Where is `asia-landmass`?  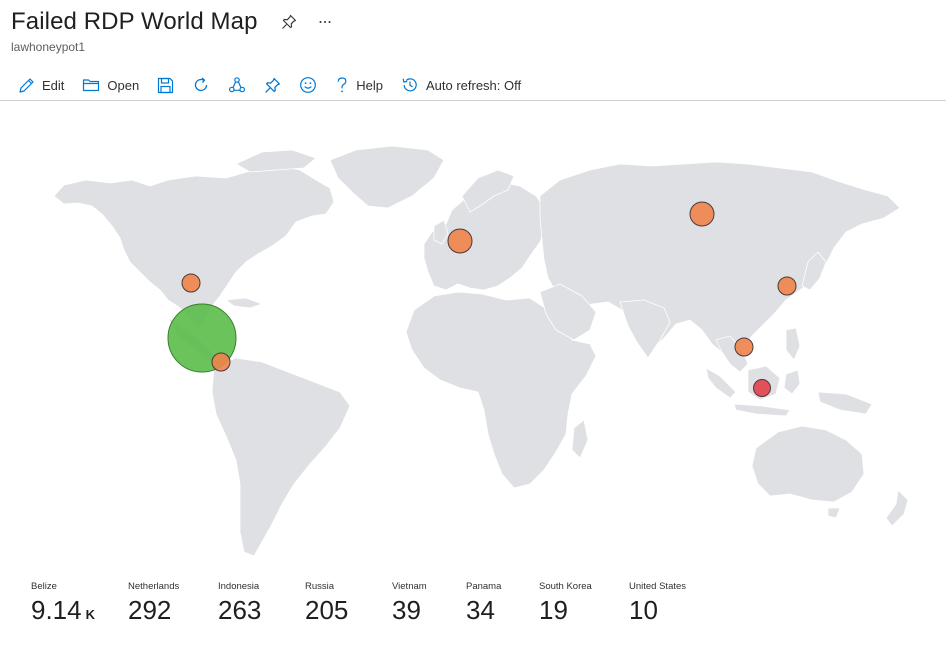
asia-landmass is located at coordinates (720, 258).